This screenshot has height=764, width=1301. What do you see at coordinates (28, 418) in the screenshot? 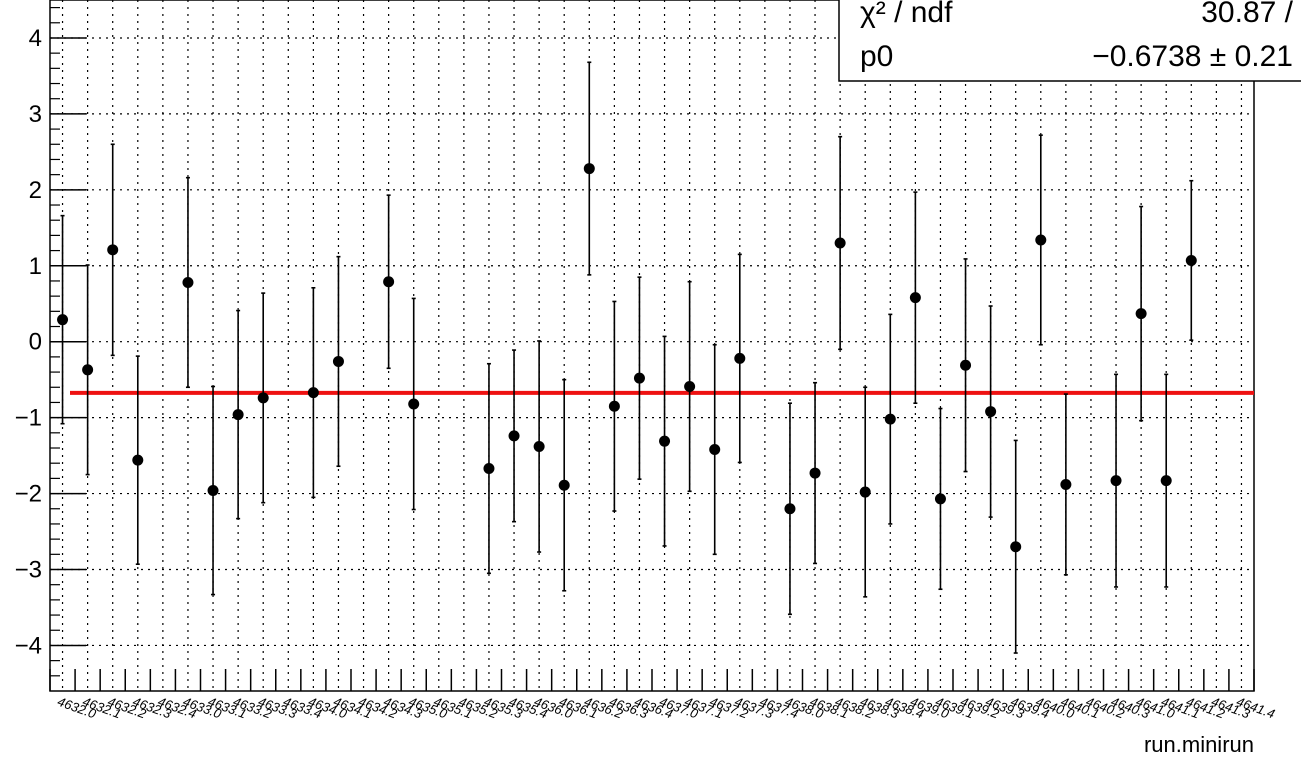
I see `y-tick-label: −1` at bounding box center [28, 418].